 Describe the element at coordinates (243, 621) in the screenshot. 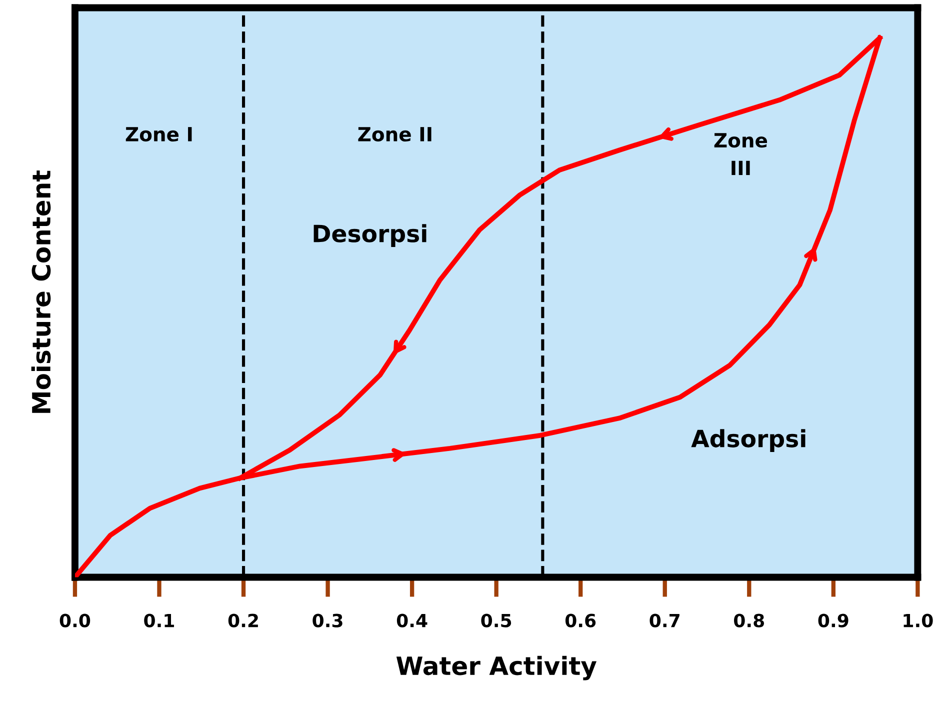

I see `x-tick-label: 0.2` at that location.